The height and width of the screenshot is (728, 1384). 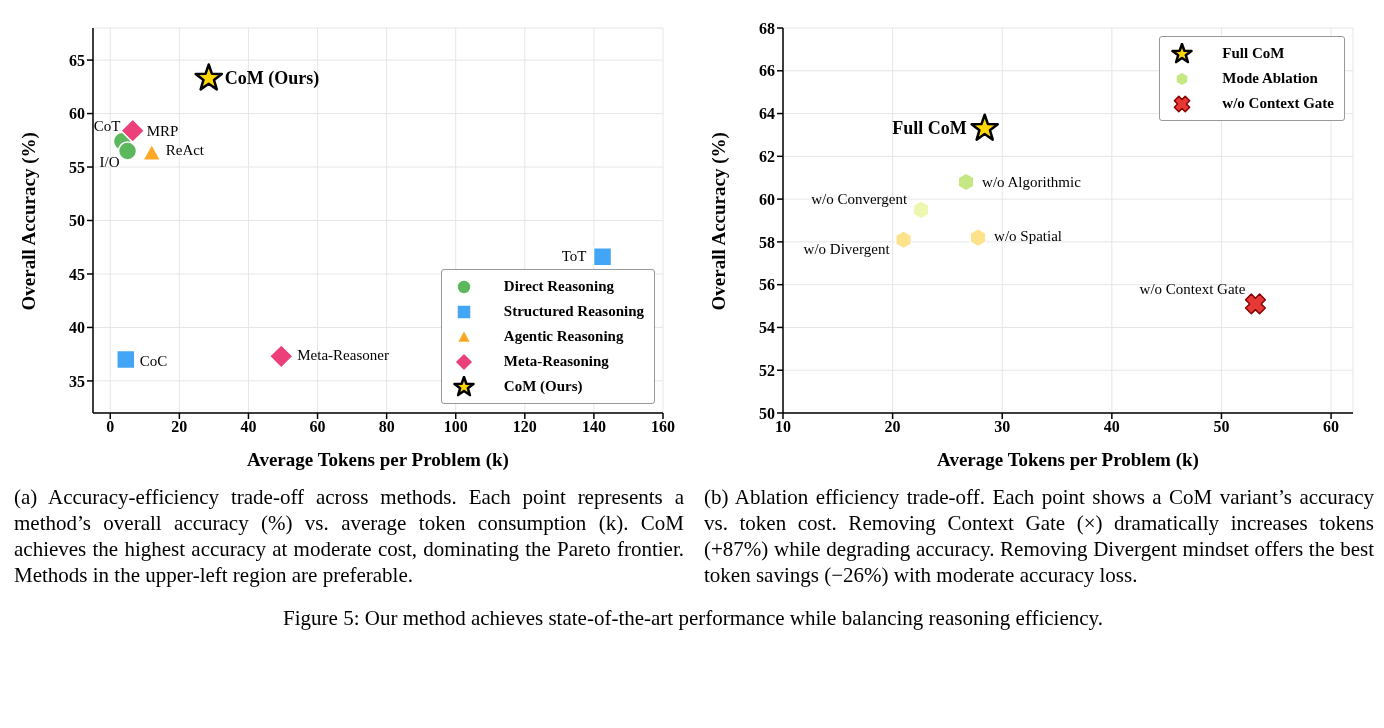 What do you see at coordinates (107, 126) in the screenshot?
I see `annotation: CoT` at bounding box center [107, 126].